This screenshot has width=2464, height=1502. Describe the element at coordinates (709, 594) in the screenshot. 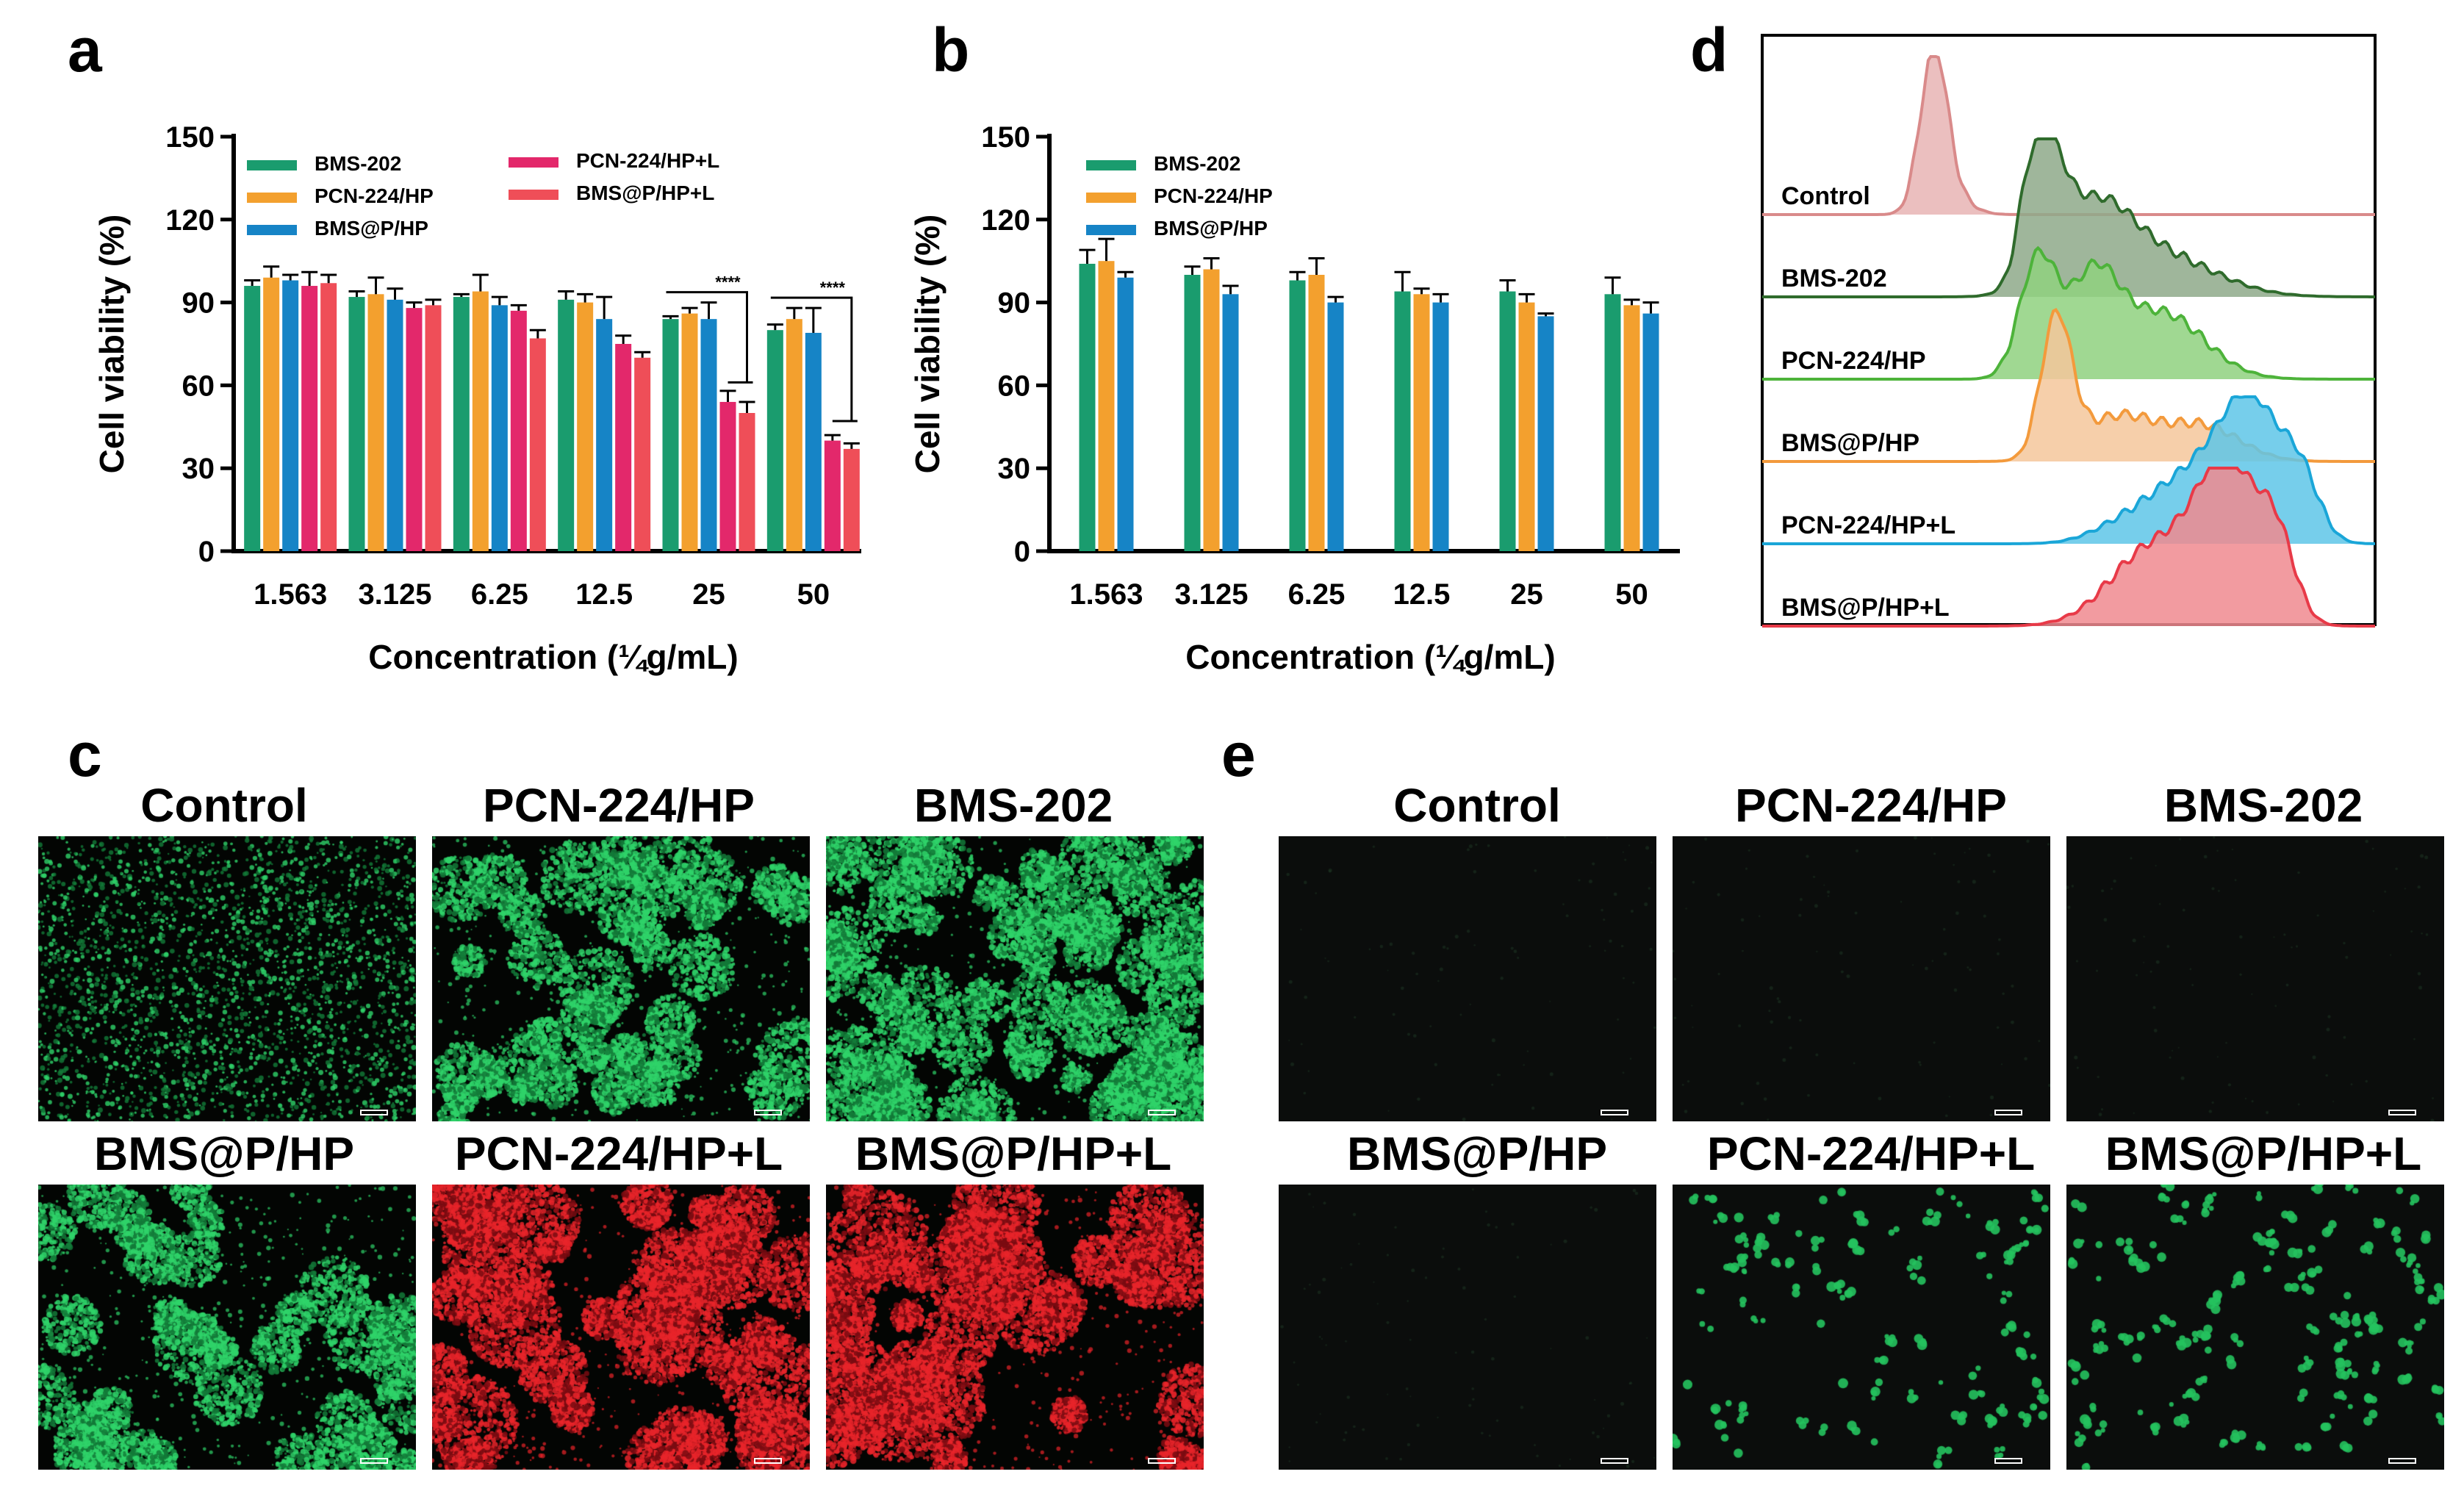

I see `x-tick-label: 25` at that location.